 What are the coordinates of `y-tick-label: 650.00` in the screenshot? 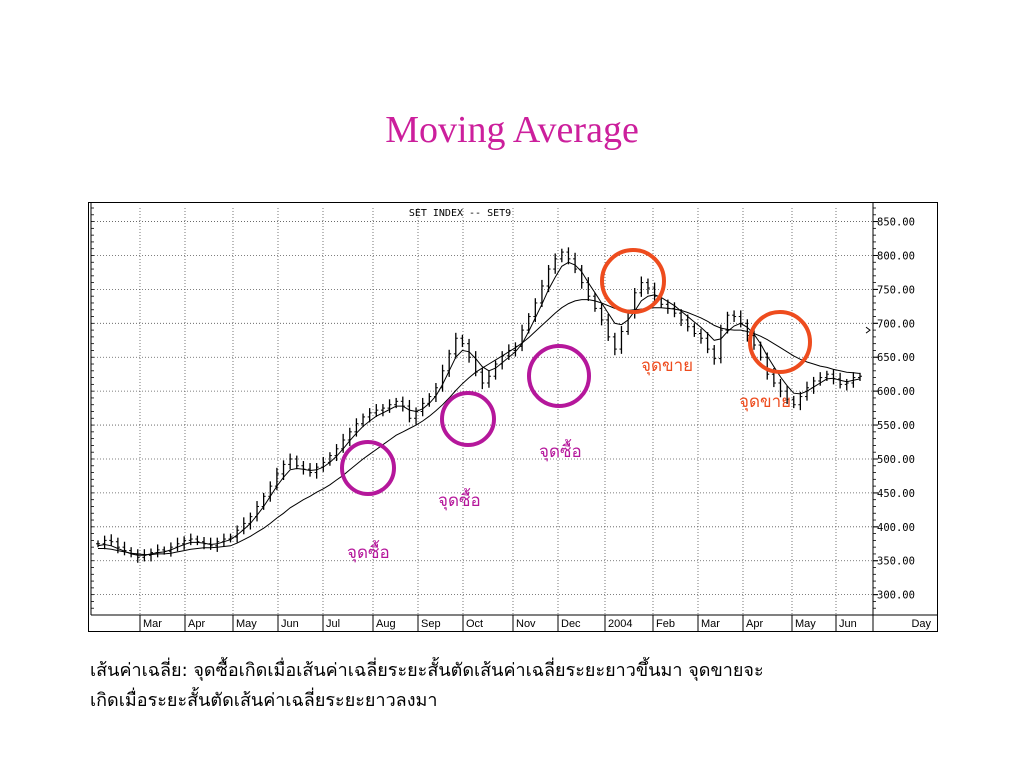 It's located at (896, 358).